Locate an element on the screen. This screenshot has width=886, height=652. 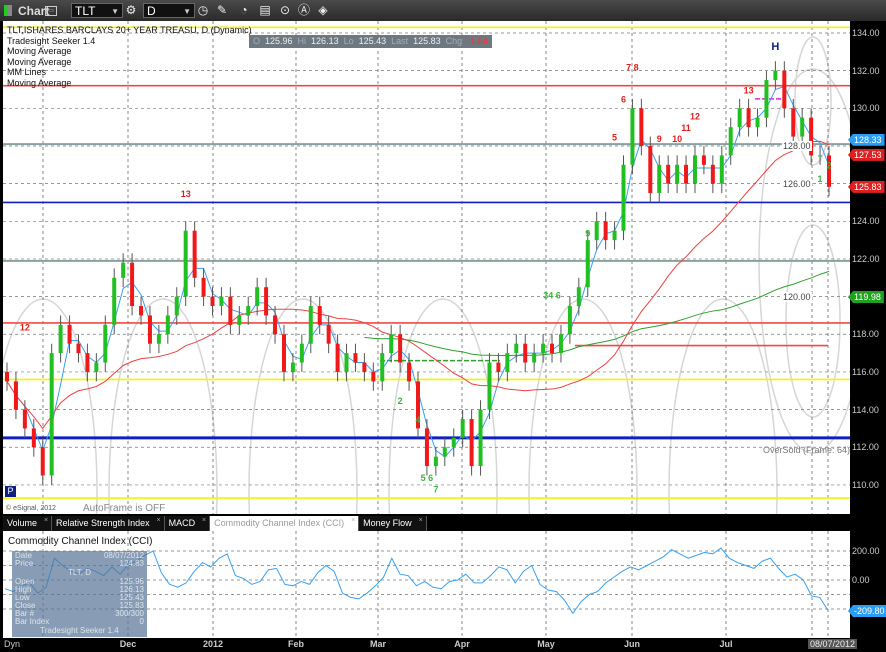
price-badge: 127.53 is located at coordinates (866, 154).